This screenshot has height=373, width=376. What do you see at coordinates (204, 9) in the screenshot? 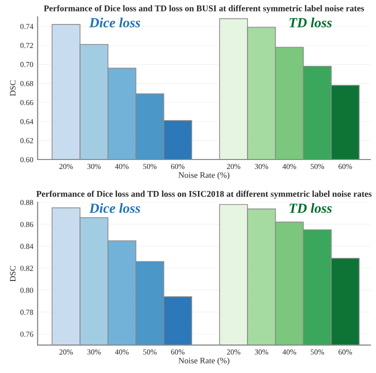
I see `chart-title: Performance of Dice loss and TD loss on BUSI at different symmetric label noise rates` at bounding box center [204, 9].